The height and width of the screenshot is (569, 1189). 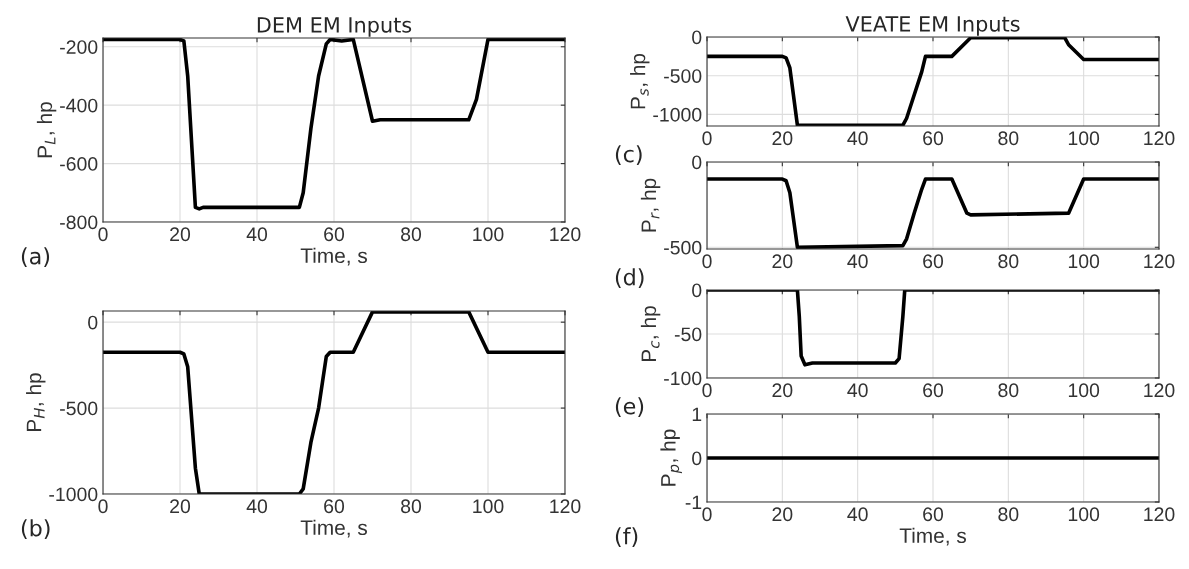 What do you see at coordinates (650, 334) in the screenshot?
I see `y-axis-title: P$_{c}$, hp` at bounding box center [650, 334].